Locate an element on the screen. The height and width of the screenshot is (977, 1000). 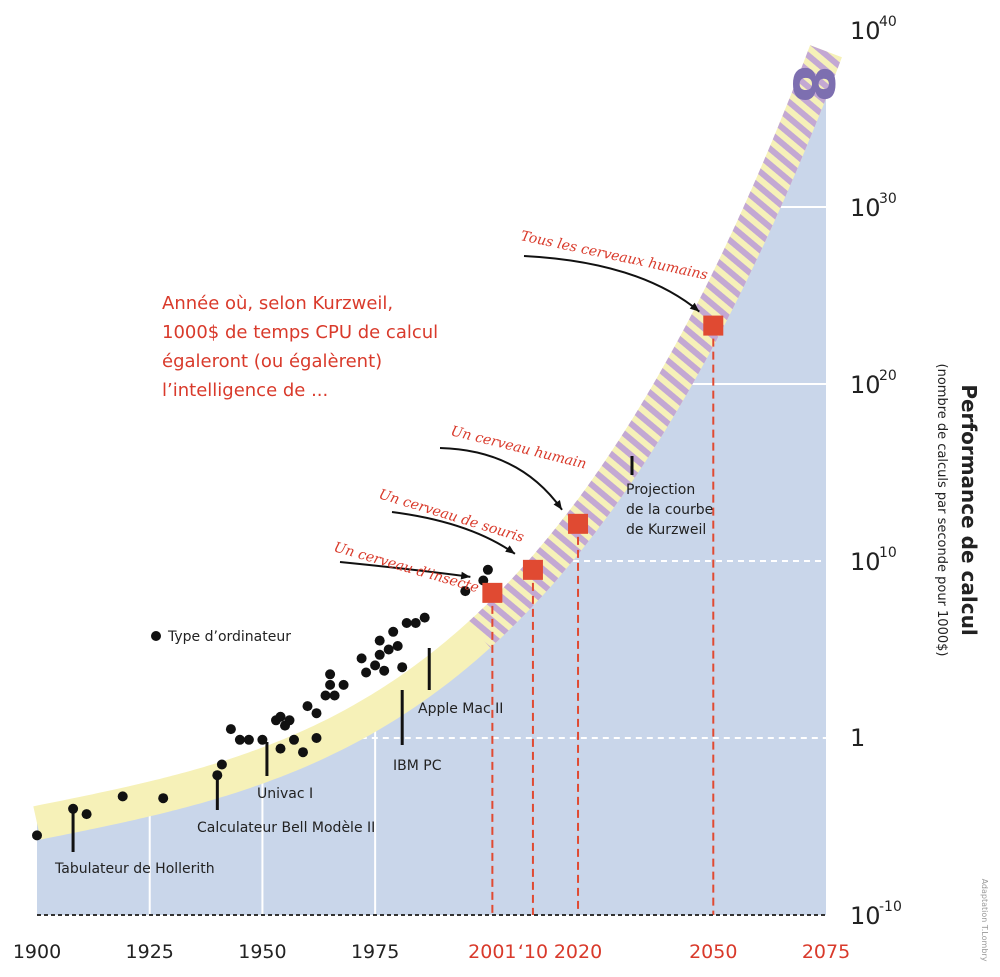
y-axis-title-main: Performance de calcul is located at coordinates (969, 509).